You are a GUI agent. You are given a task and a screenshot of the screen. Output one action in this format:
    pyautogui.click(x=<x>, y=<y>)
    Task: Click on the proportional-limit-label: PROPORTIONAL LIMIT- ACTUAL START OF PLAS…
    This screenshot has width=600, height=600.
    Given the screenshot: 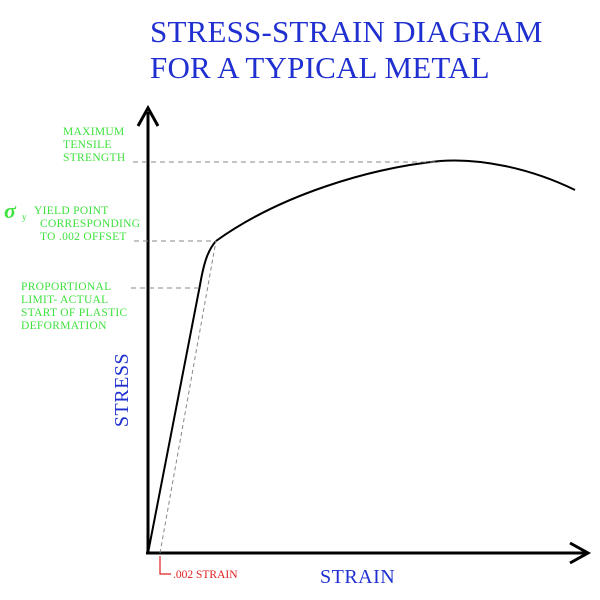 What is the action you would take?
    pyautogui.click(x=74, y=307)
    